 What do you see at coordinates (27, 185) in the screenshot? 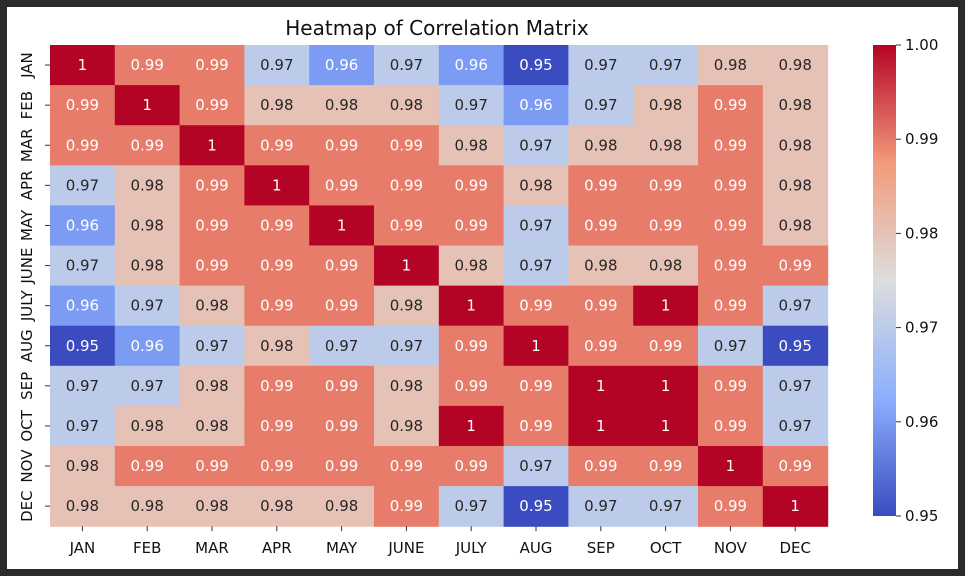
I see `y-tick-label: APR` at bounding box center [27, 185].